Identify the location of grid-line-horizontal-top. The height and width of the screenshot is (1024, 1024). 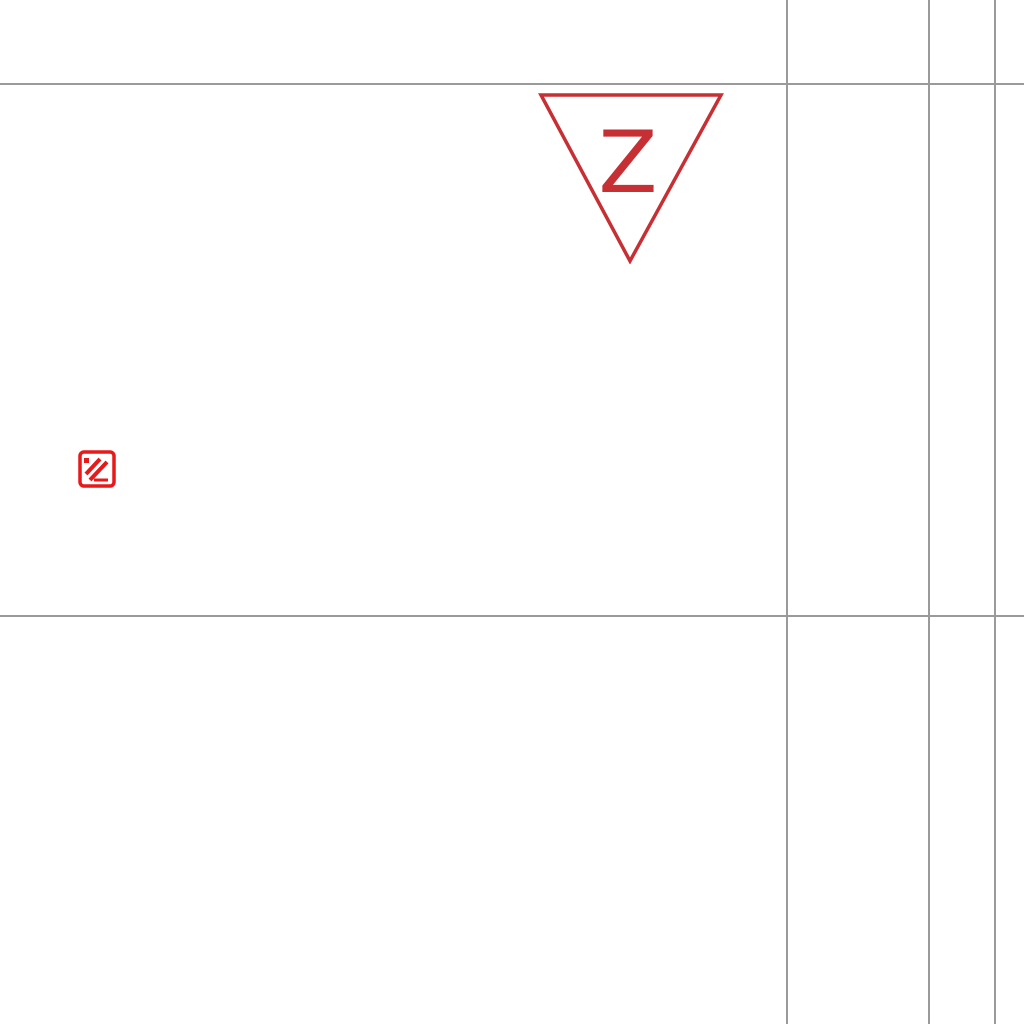
(512, 84).